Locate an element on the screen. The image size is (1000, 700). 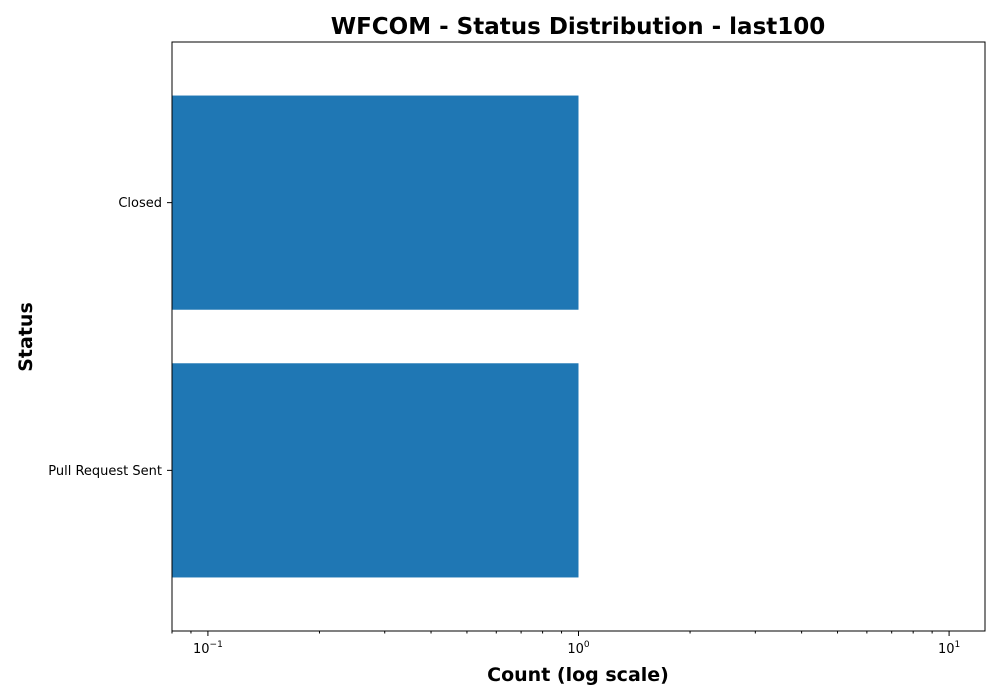
y-axis-ticks: Closed Pull Request Sent is located at coordinates (110, 337).